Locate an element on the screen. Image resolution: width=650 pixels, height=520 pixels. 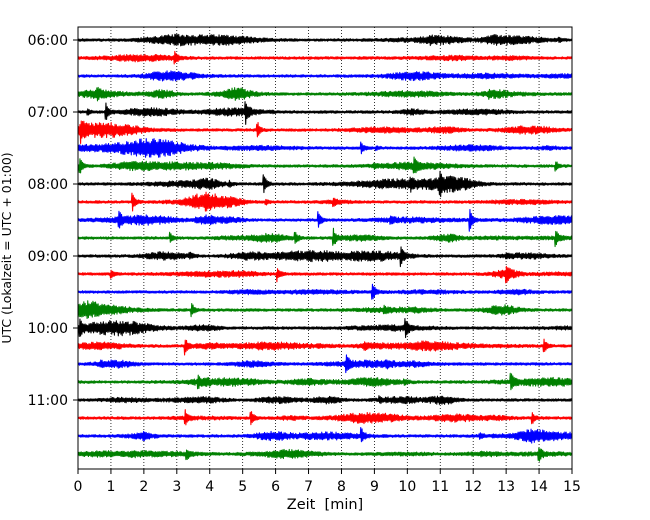
y-axis-ticks: 06:00 07:00 08:00 09:00 10:00 11:00 is located at coordinates (53, 221).